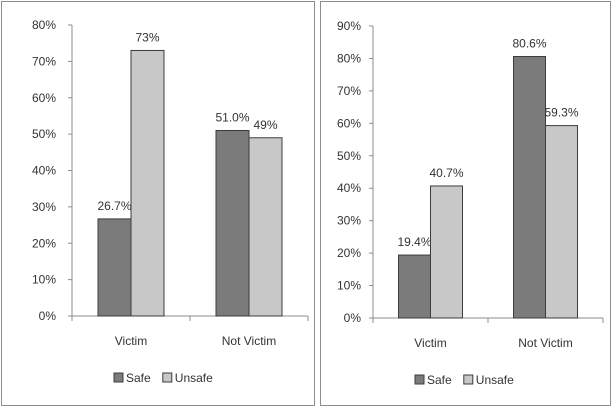  I want to click on data-label: 26.7%, so click(114, 206).